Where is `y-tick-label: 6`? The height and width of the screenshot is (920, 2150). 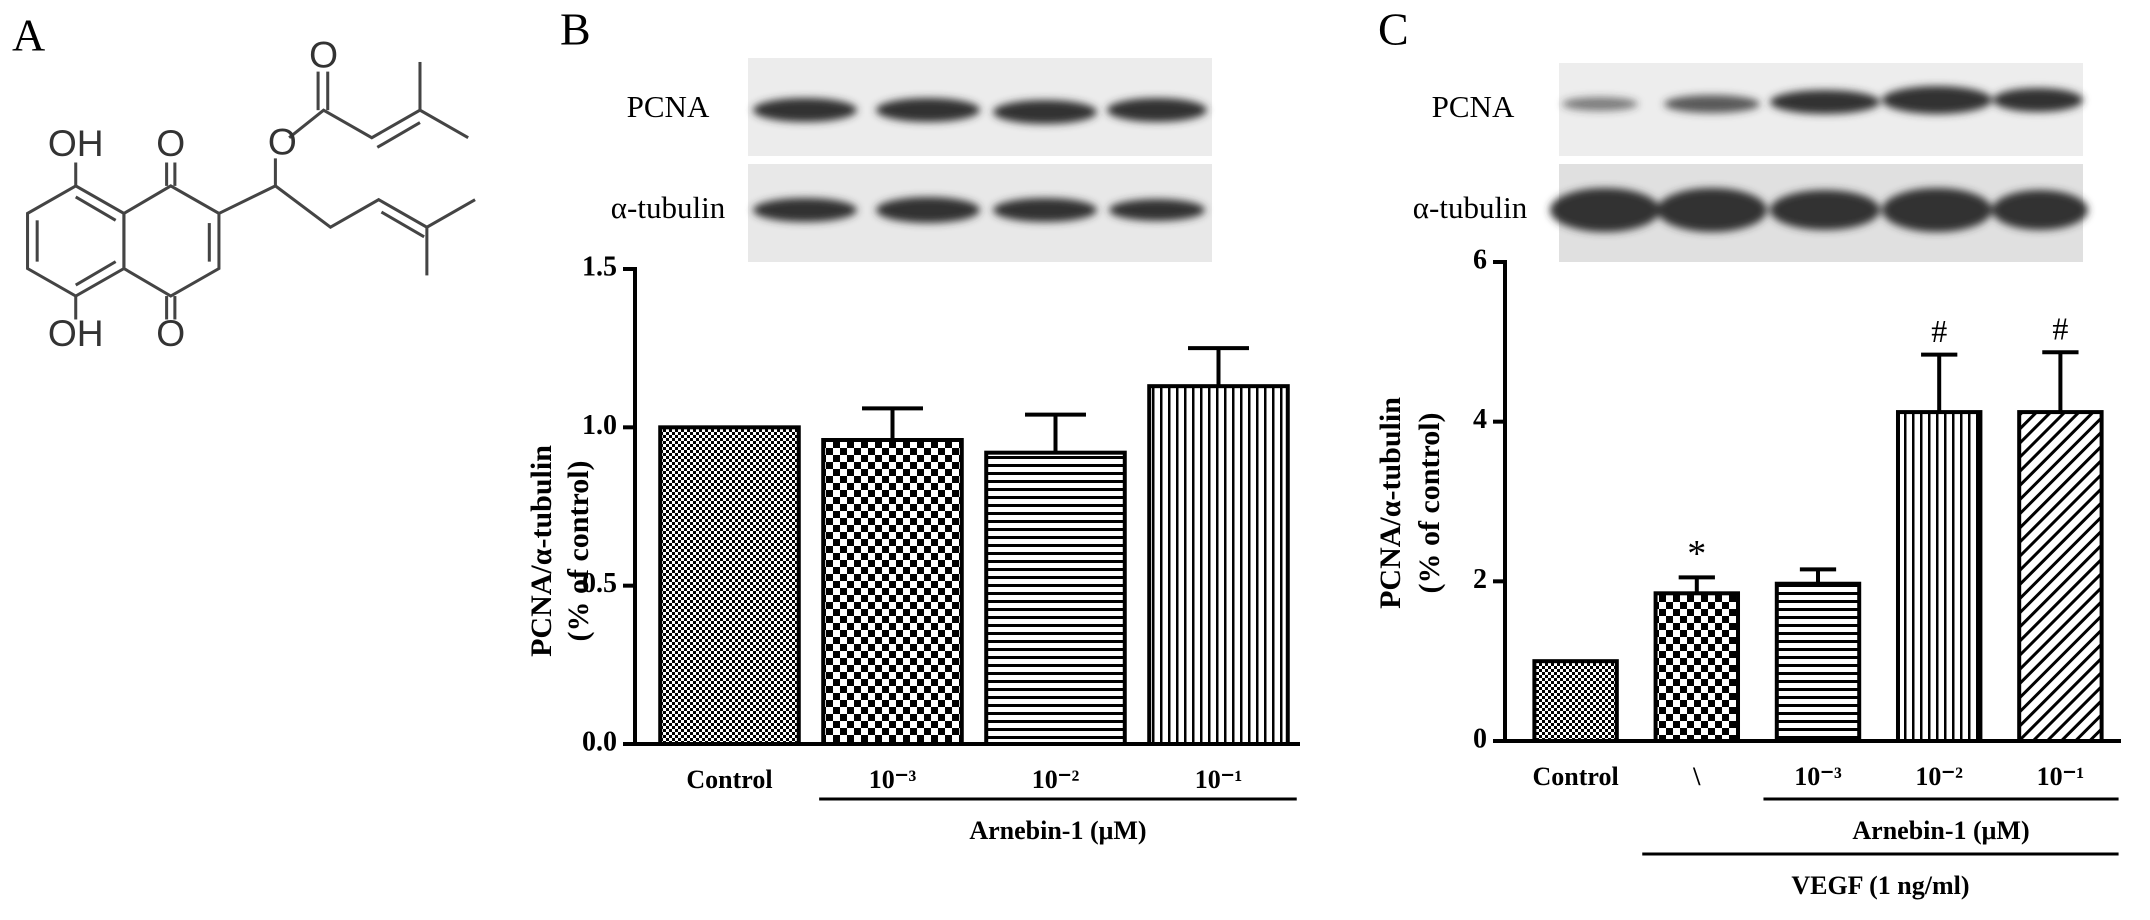
y-tick-label: 6 is located at coordinates (1480, 259).